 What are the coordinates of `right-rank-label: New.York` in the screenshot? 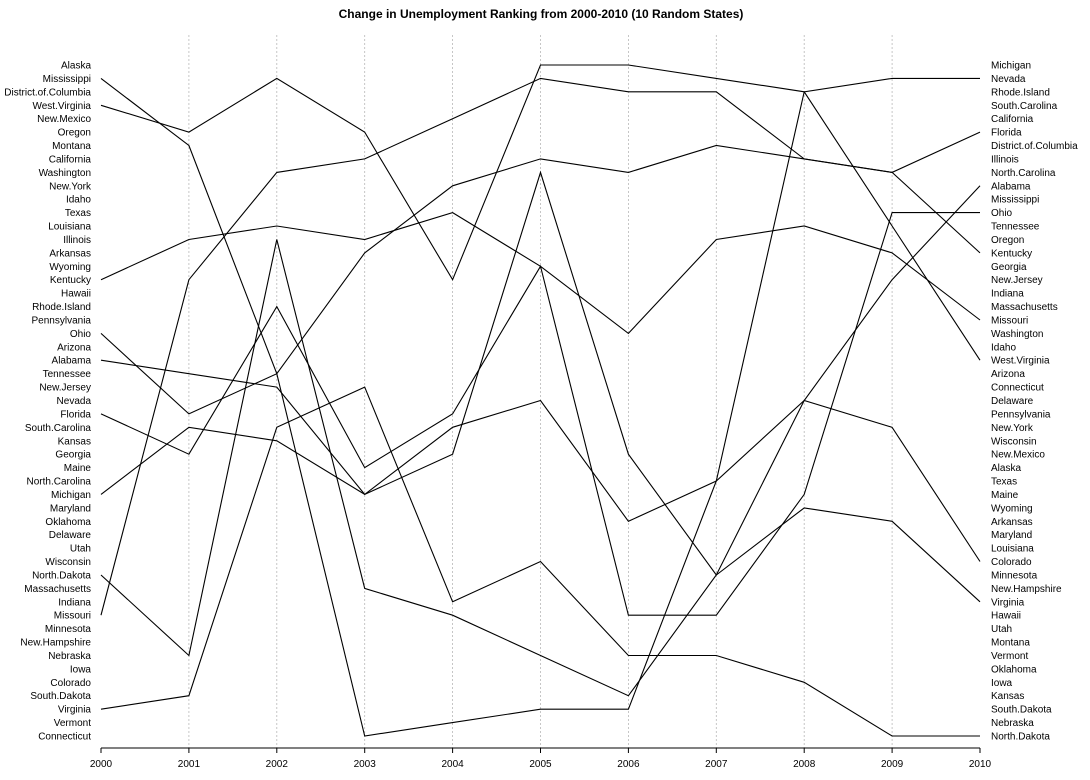 It's located at (1012, 428).